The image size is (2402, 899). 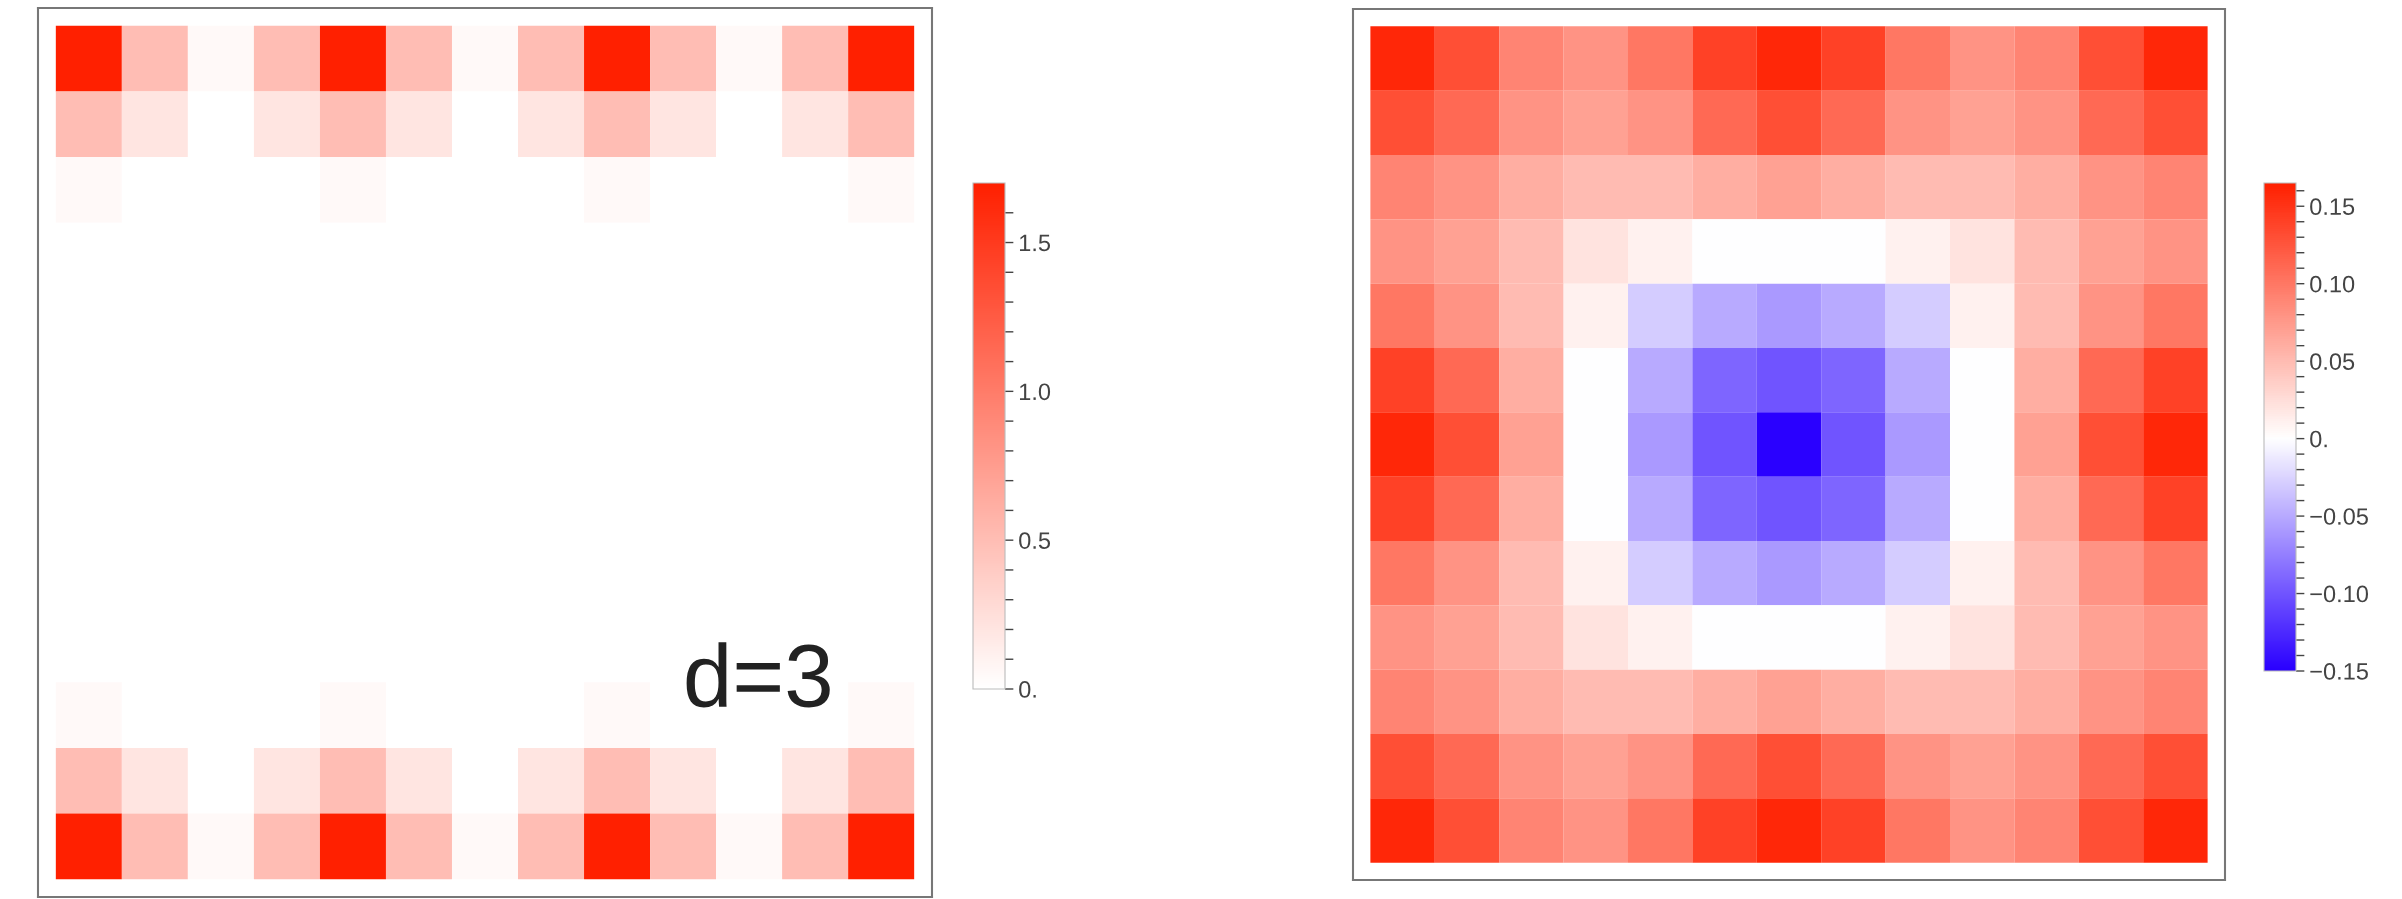 What do you see at coordinates (2332, 361) in the screenshot?
I see `color-bar-label: 0.05` at bounding box center [2332, 361].